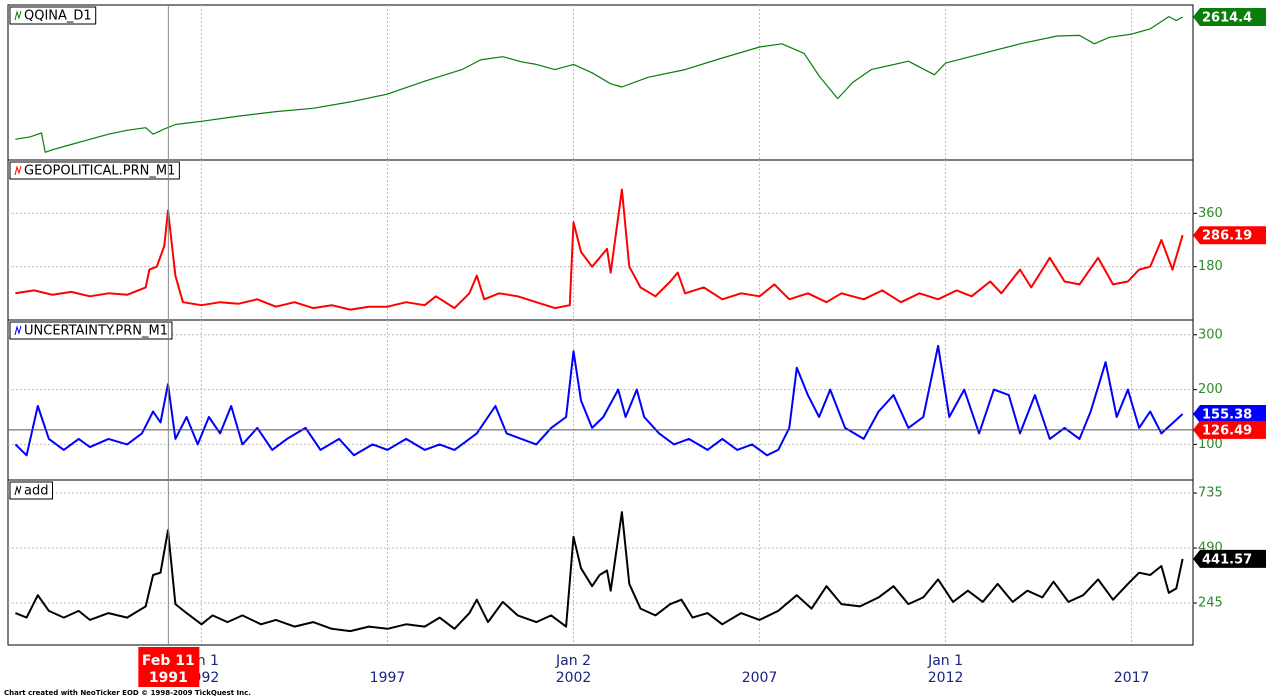  I want to click on last-value-tag: 286.19, so click(1227, 236).